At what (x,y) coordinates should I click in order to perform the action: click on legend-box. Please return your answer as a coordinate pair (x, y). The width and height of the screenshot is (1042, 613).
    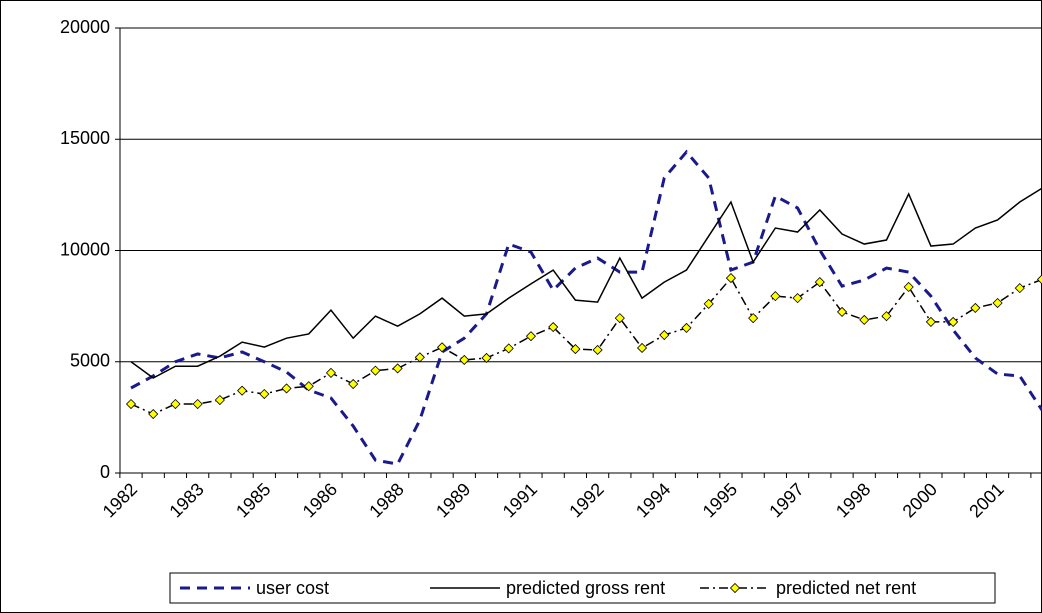
    Looking at the image, I should click on (582, 588).